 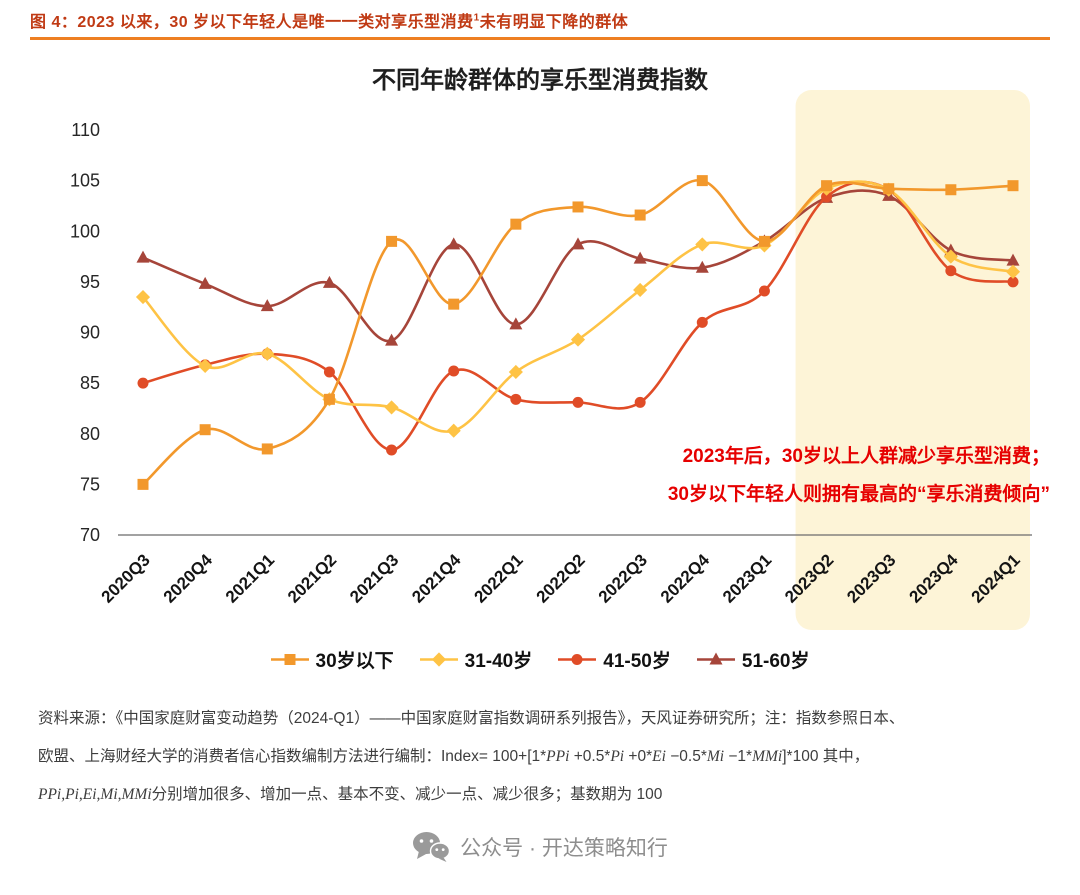 I want to click on chart-annotation-line-1: 2023年后，30岁以上人群减少享乐型消费；, so click(x=866, y=456).